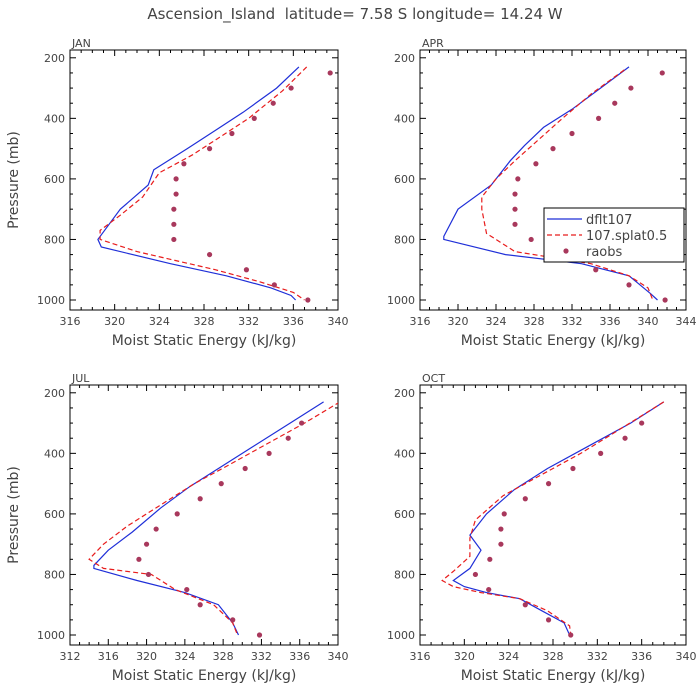 The image size is (700, 700). Describe the element at coordinates (433, 43) in the screenshot. I see `panel-title: APR` at that location.